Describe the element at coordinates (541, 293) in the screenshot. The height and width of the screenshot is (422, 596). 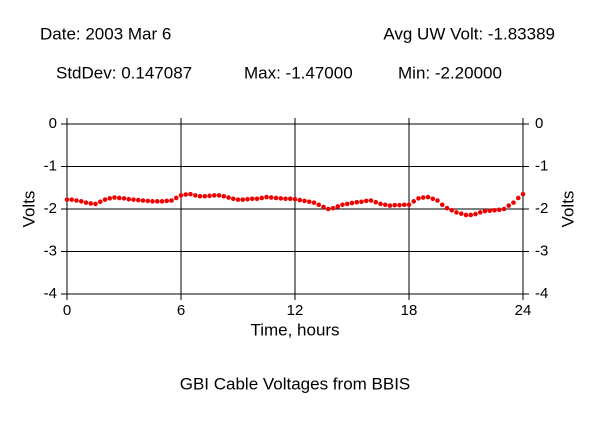
I see `y2-tick-label: -4` at that location.